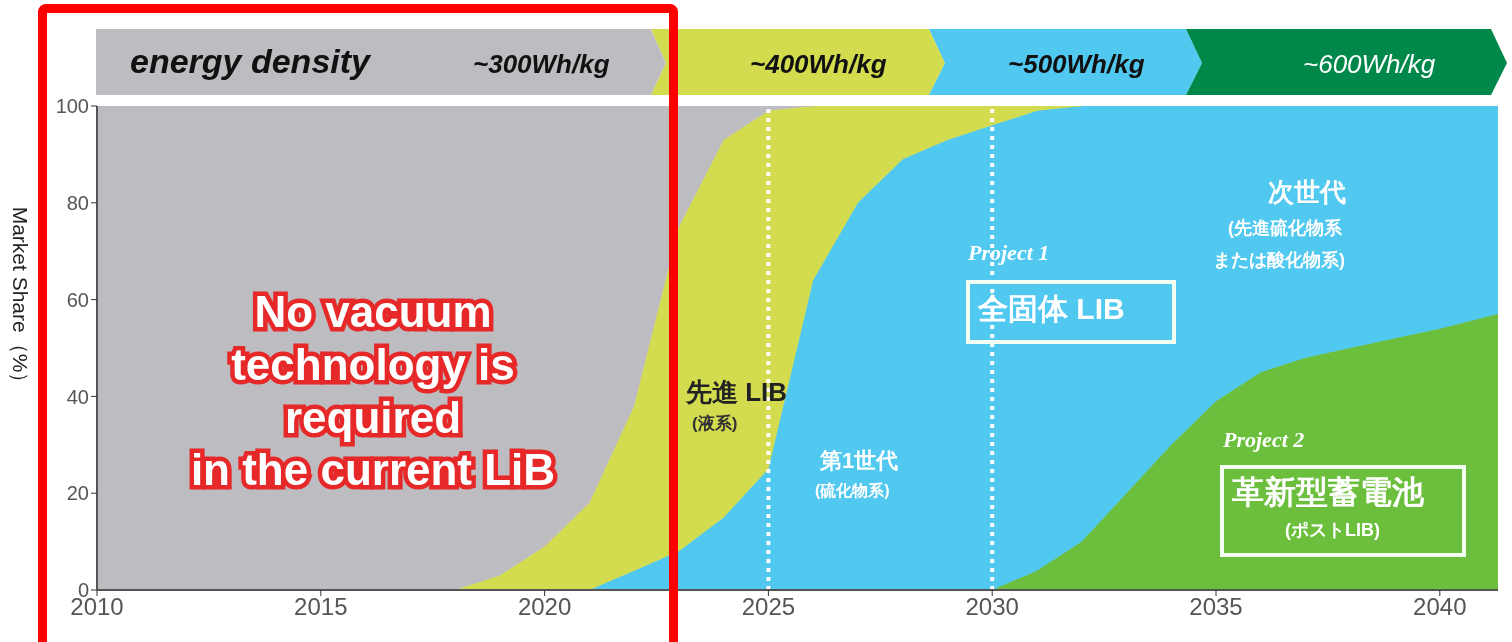 The image size is (1512, 642). Describe the element at coordinates (852, 491) in the screenshot. I see `annotation: (硫化物系)` at that location.